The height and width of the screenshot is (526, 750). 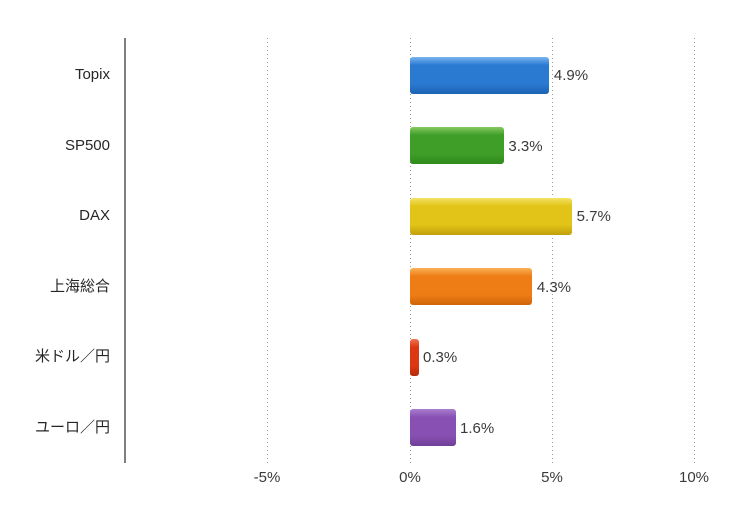 What do you see at coordinates (552, 252) in the screenshot?
I see `gridline-5%` at bounding box center [552, 252].